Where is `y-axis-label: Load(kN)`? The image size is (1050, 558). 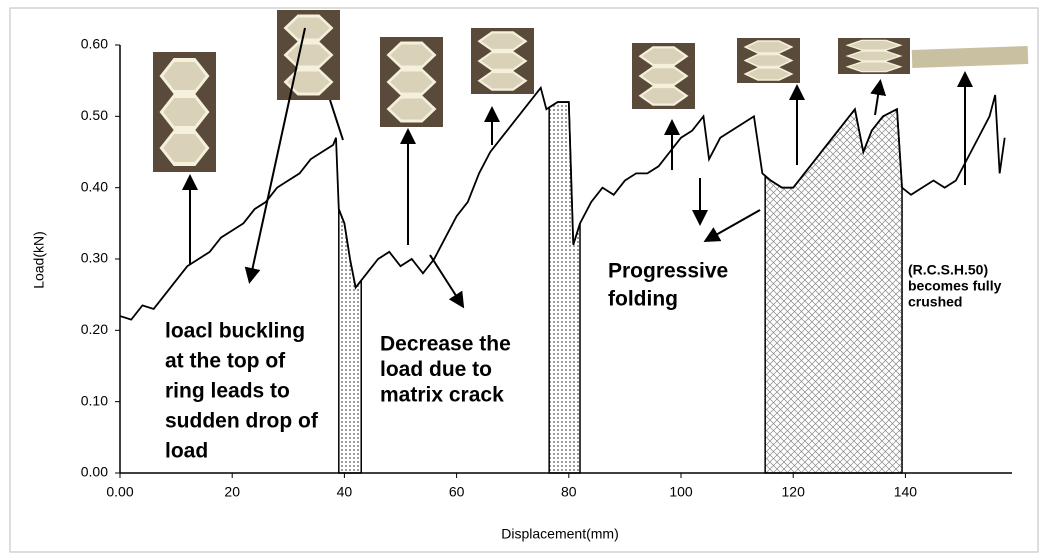
y-axis-label: Load(kN) is located at coordinates (39, 260).